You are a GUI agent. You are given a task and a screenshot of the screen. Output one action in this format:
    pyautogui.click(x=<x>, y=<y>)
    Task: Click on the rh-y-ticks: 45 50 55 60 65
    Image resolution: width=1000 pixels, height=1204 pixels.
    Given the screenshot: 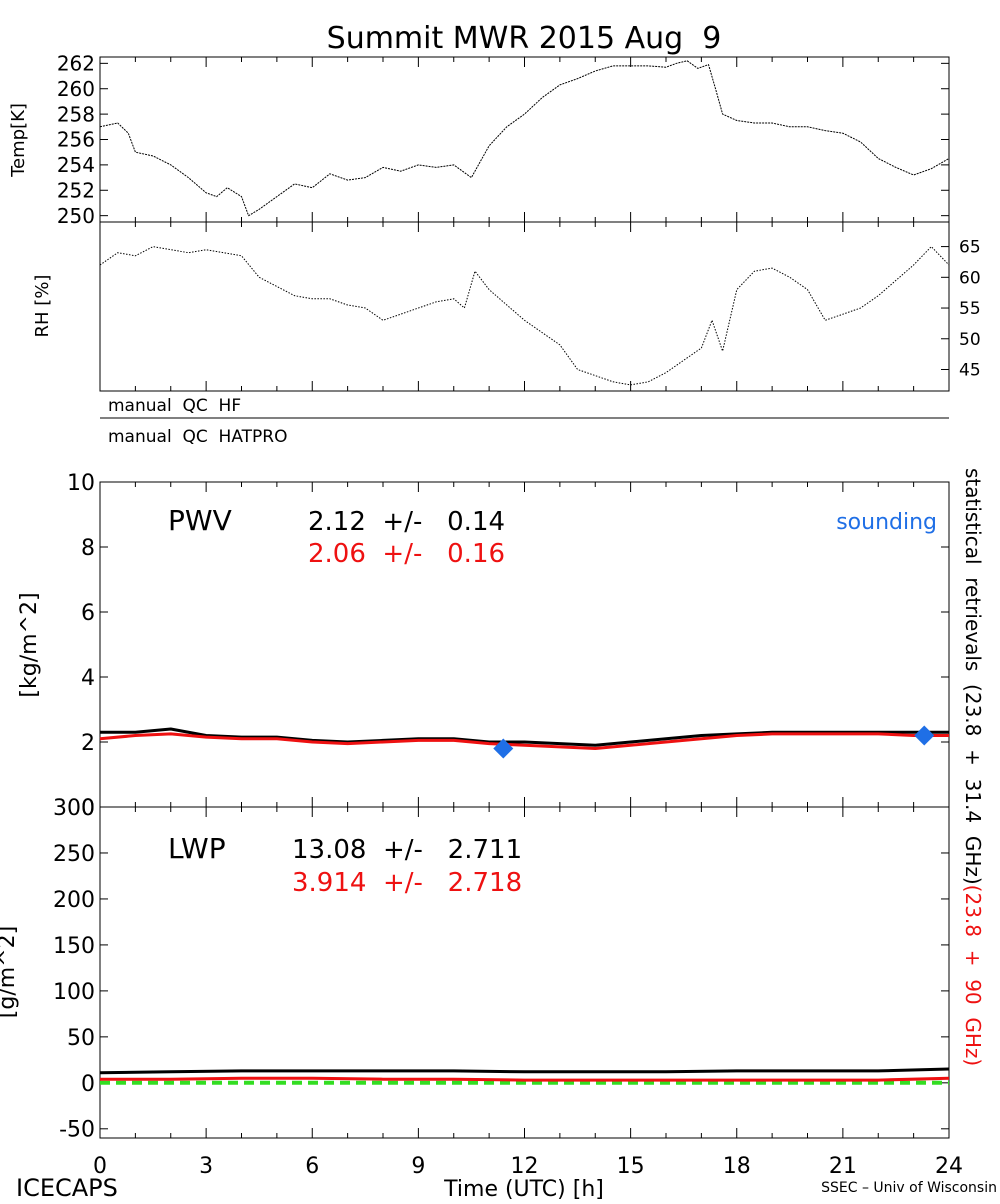 What is the action you would take?
    pyautogui.click(x=961, y=309)
    